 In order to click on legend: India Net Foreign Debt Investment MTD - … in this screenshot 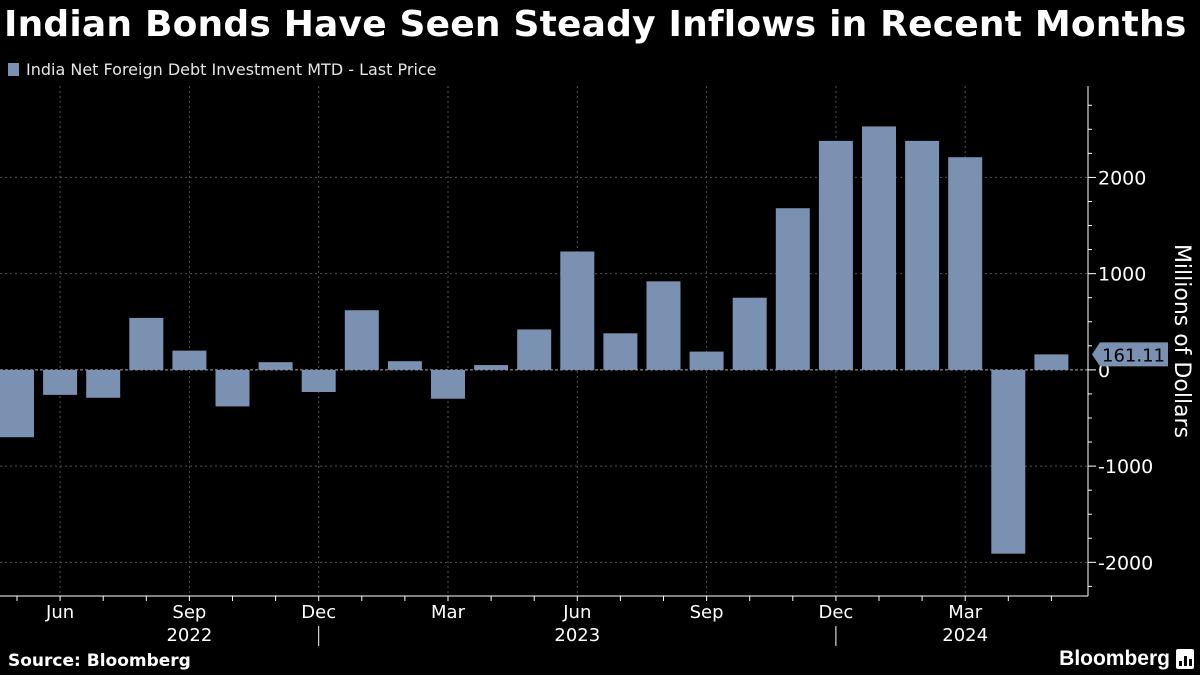, I will do `click(222, 69)`.